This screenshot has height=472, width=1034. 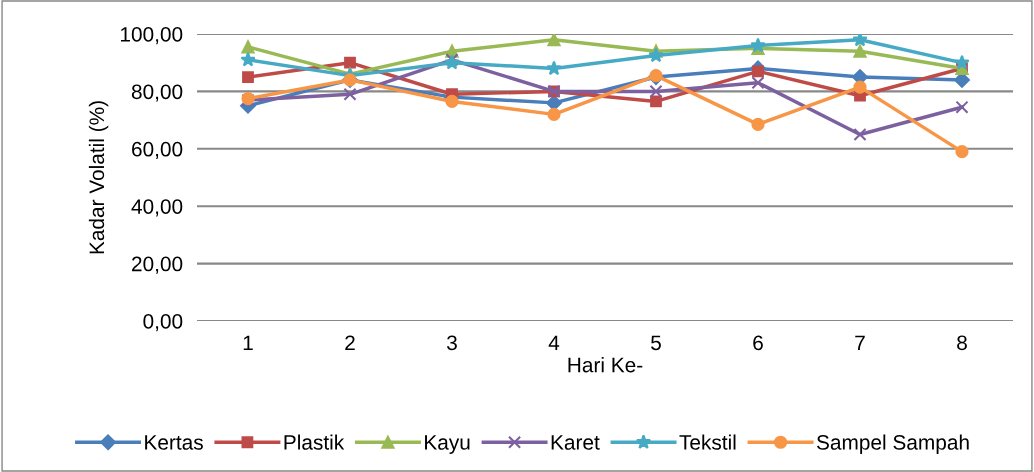 What do you see at coordinates (157, 208) in the screenshot?
I see `y-tick-label: 40,00` at bounding box center [157, 208].